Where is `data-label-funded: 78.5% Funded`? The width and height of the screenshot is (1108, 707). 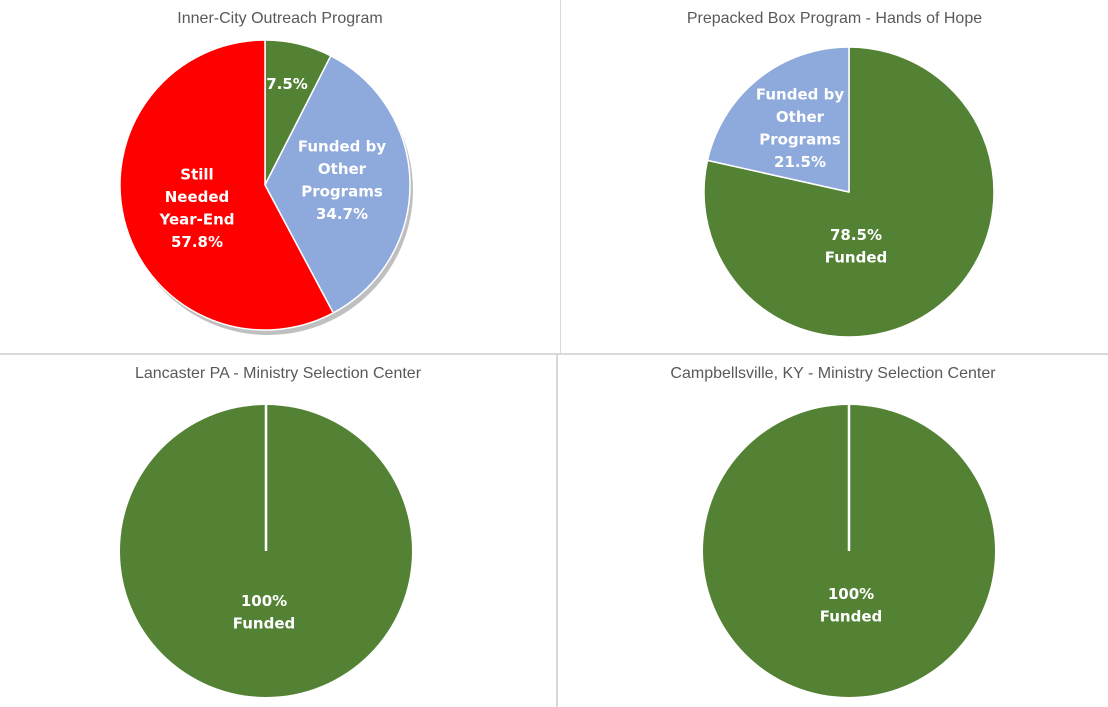
data-label-funded: 78.5% Funded is located at coordinates (856, 246).